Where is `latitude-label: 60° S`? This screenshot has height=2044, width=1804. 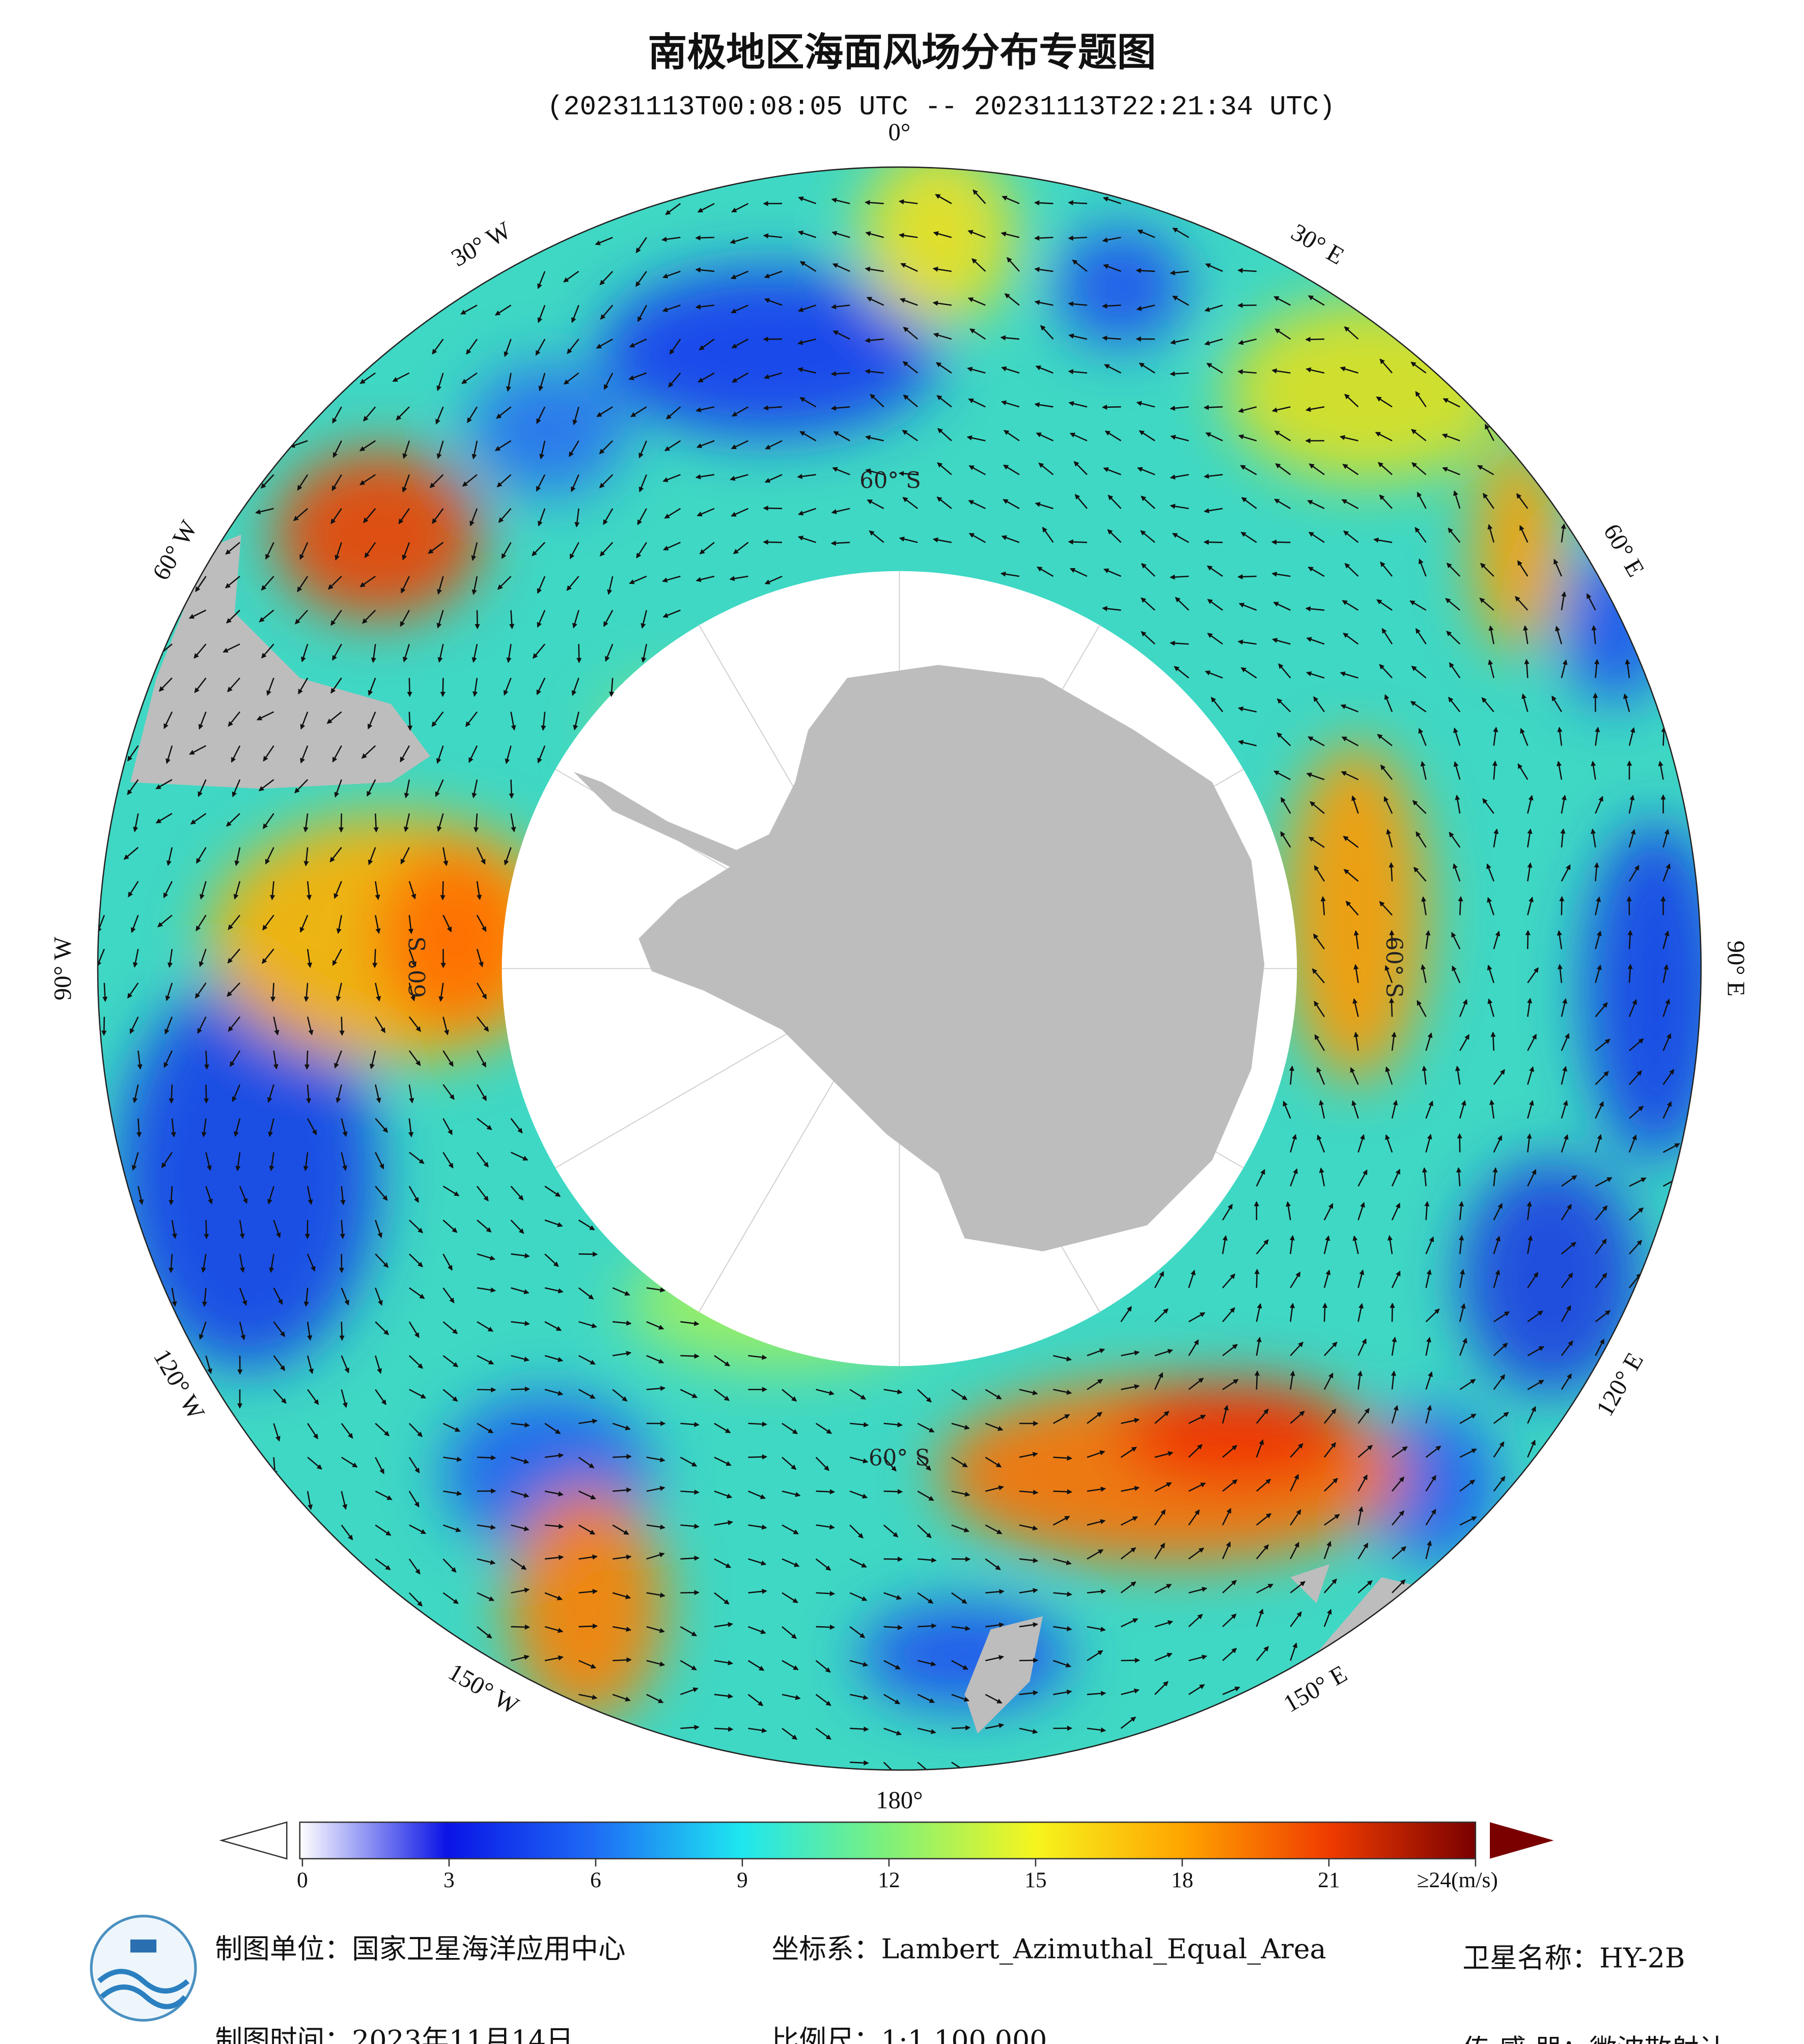
latitude-label: 60° S is located at coordinates (890, 481).